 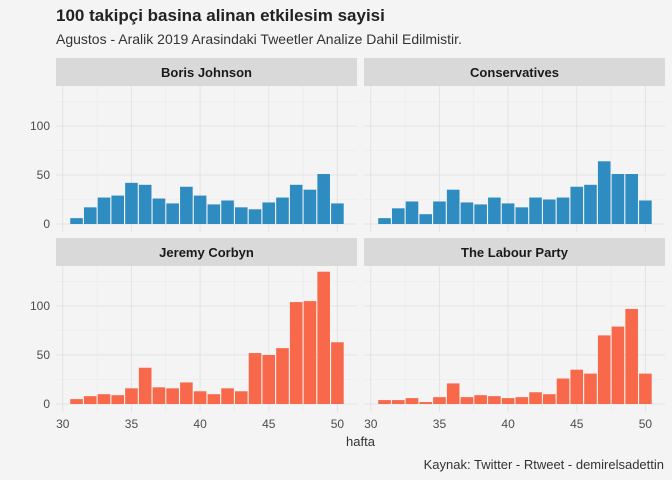 What do you see at coordinates (46, 404) in the screenshot?
I see `y-tick-label: 0` at bounding box center [46, 404].